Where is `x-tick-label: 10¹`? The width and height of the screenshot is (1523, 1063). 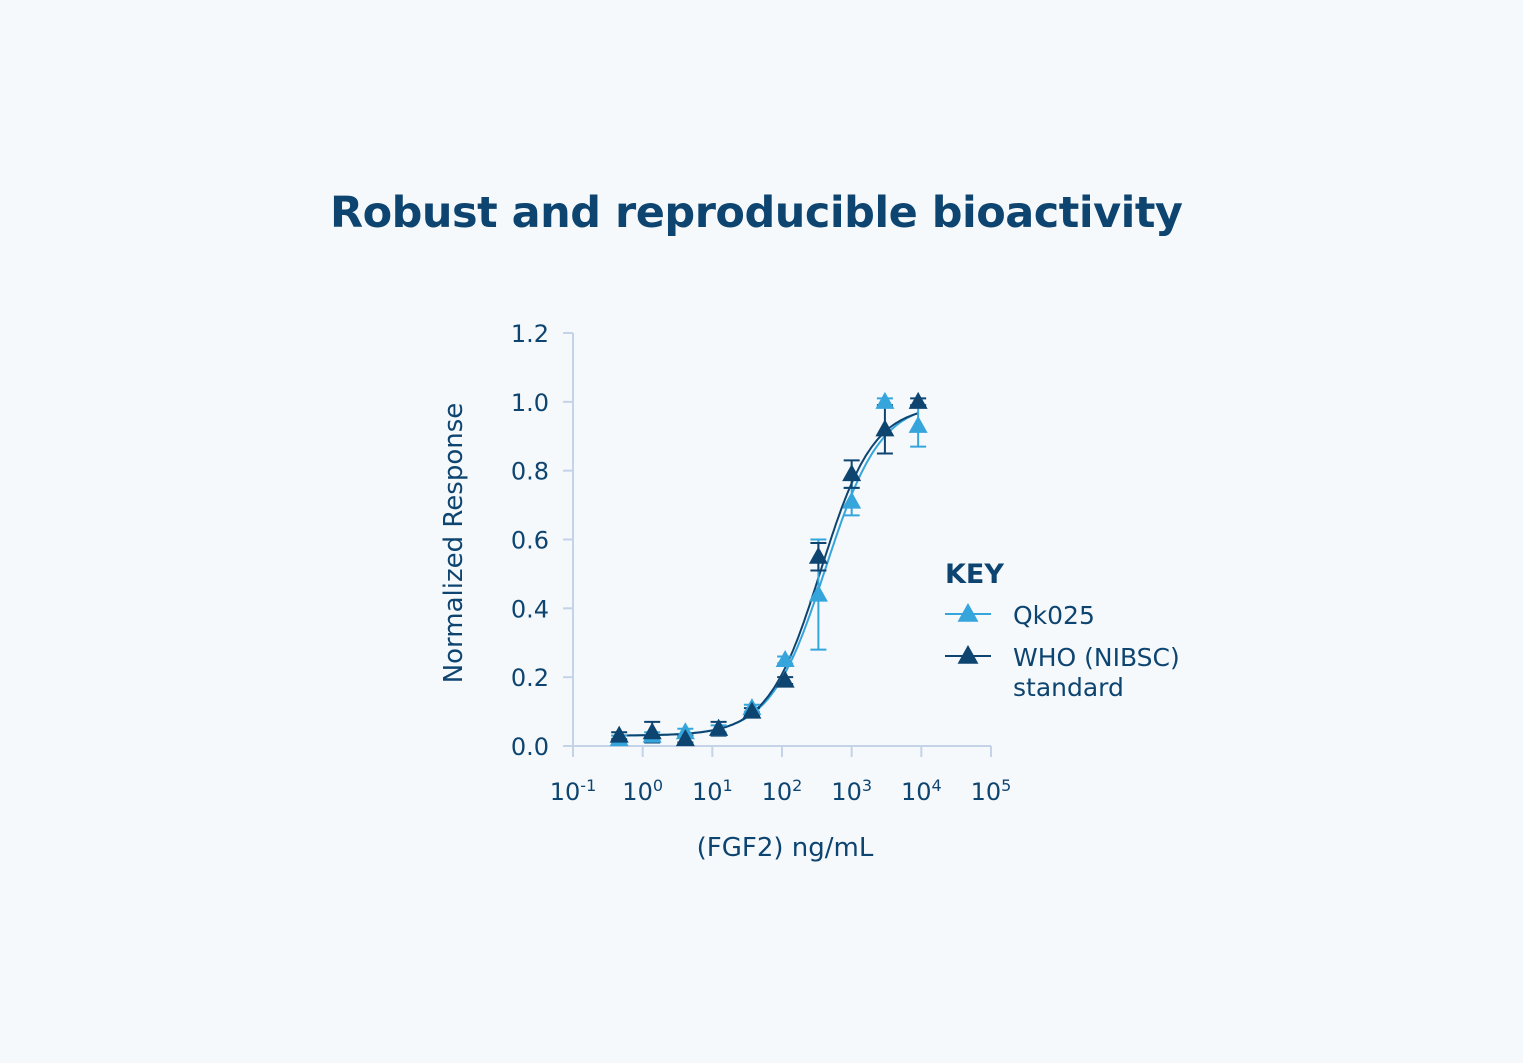
x-tick-label: 10¹ is located at coordinates (712, 791).